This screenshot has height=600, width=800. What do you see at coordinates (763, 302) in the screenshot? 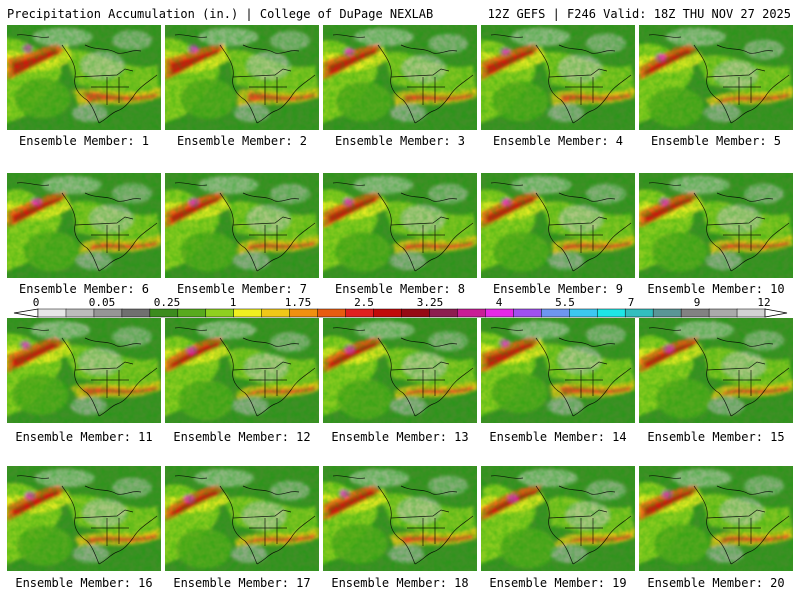
I see `colorbar-tick-label: 12` at bounding box center [763, 302].